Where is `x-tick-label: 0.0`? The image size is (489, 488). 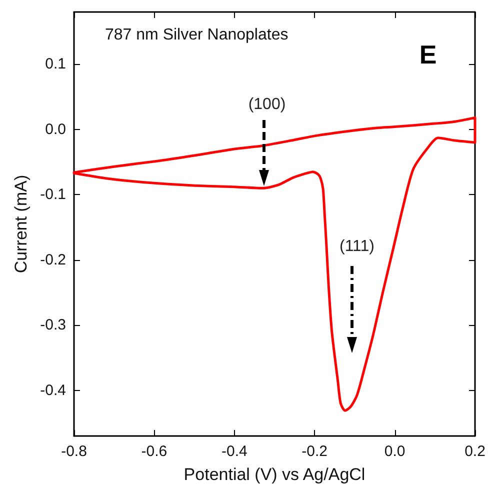 x-tick-label: 0.0 is located at coordinates (395, 451).